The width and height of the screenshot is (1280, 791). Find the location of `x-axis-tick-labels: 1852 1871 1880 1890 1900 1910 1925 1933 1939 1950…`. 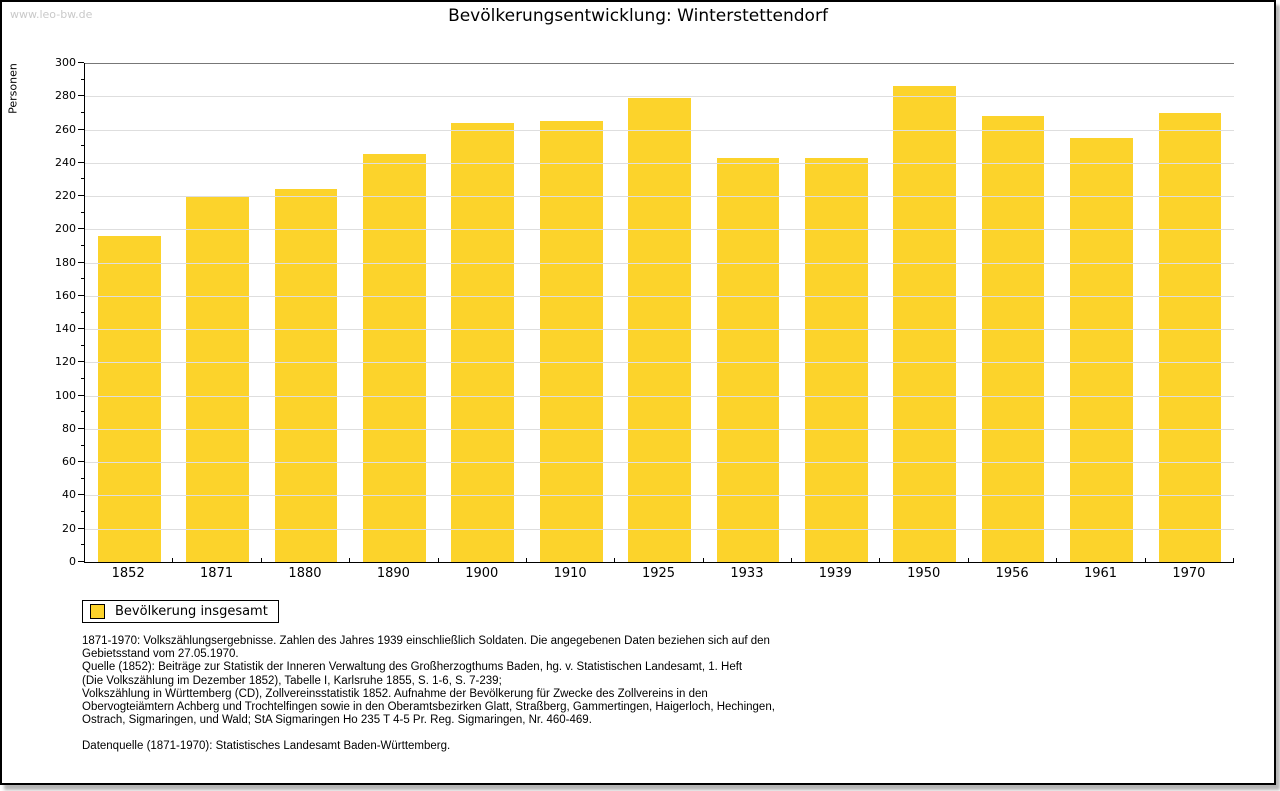

x-axis-tick-labels: 1852 1871 1880 1890 1900 1910 1925 1933 1939 1950… is located at coordinates (658, 573).